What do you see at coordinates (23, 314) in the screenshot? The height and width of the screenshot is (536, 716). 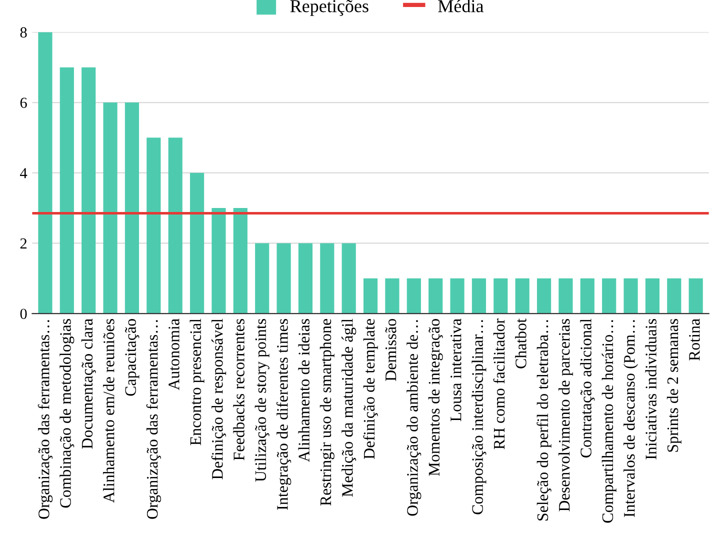 I see `y-tick-label: 0` at bounding box center [23, 314].